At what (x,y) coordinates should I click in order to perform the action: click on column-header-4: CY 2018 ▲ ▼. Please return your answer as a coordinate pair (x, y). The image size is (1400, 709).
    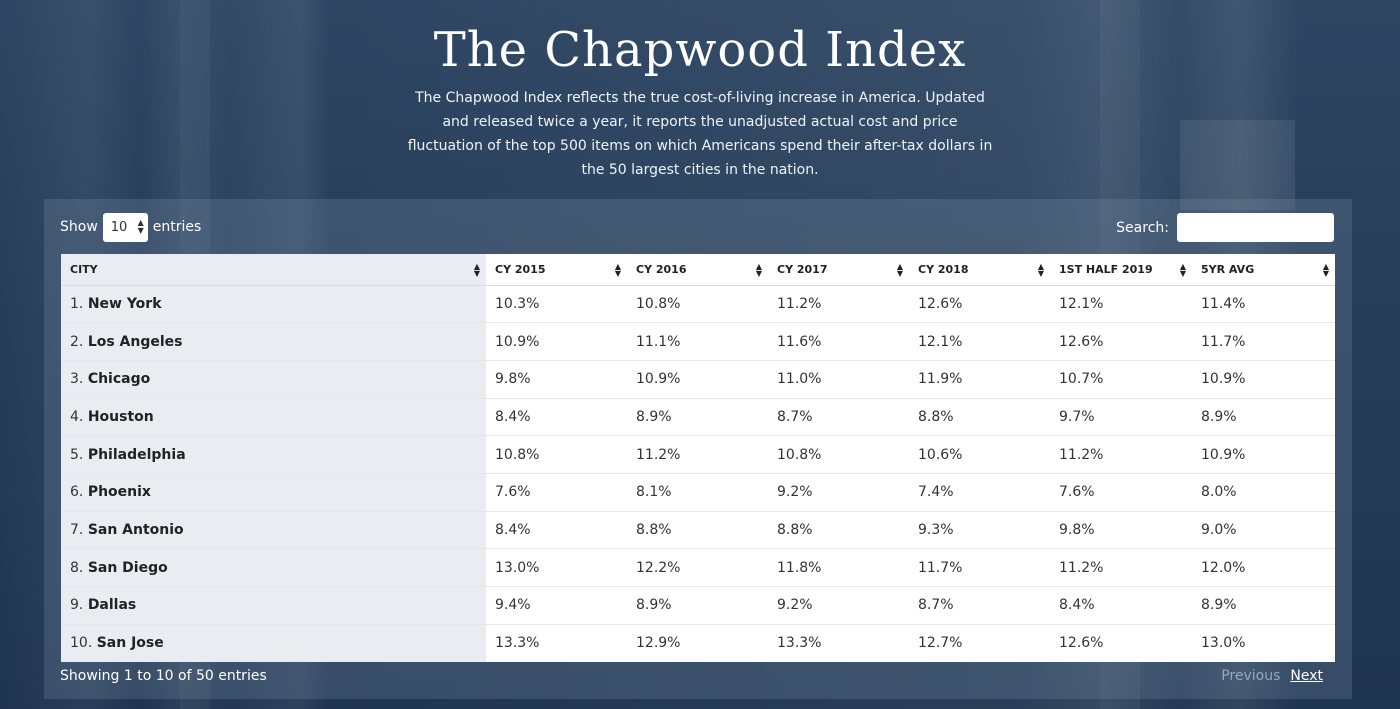
    Looking at the image, I should click on (979, 270).